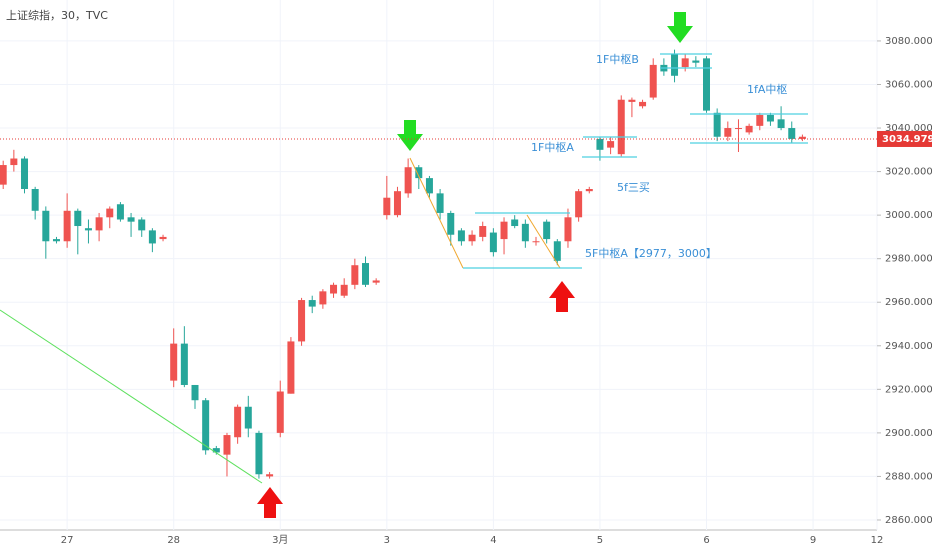 Image resolution: width=932 pixels, height=550 pixels. I want to click on x-tick-label: 3月, so click(280, 540).